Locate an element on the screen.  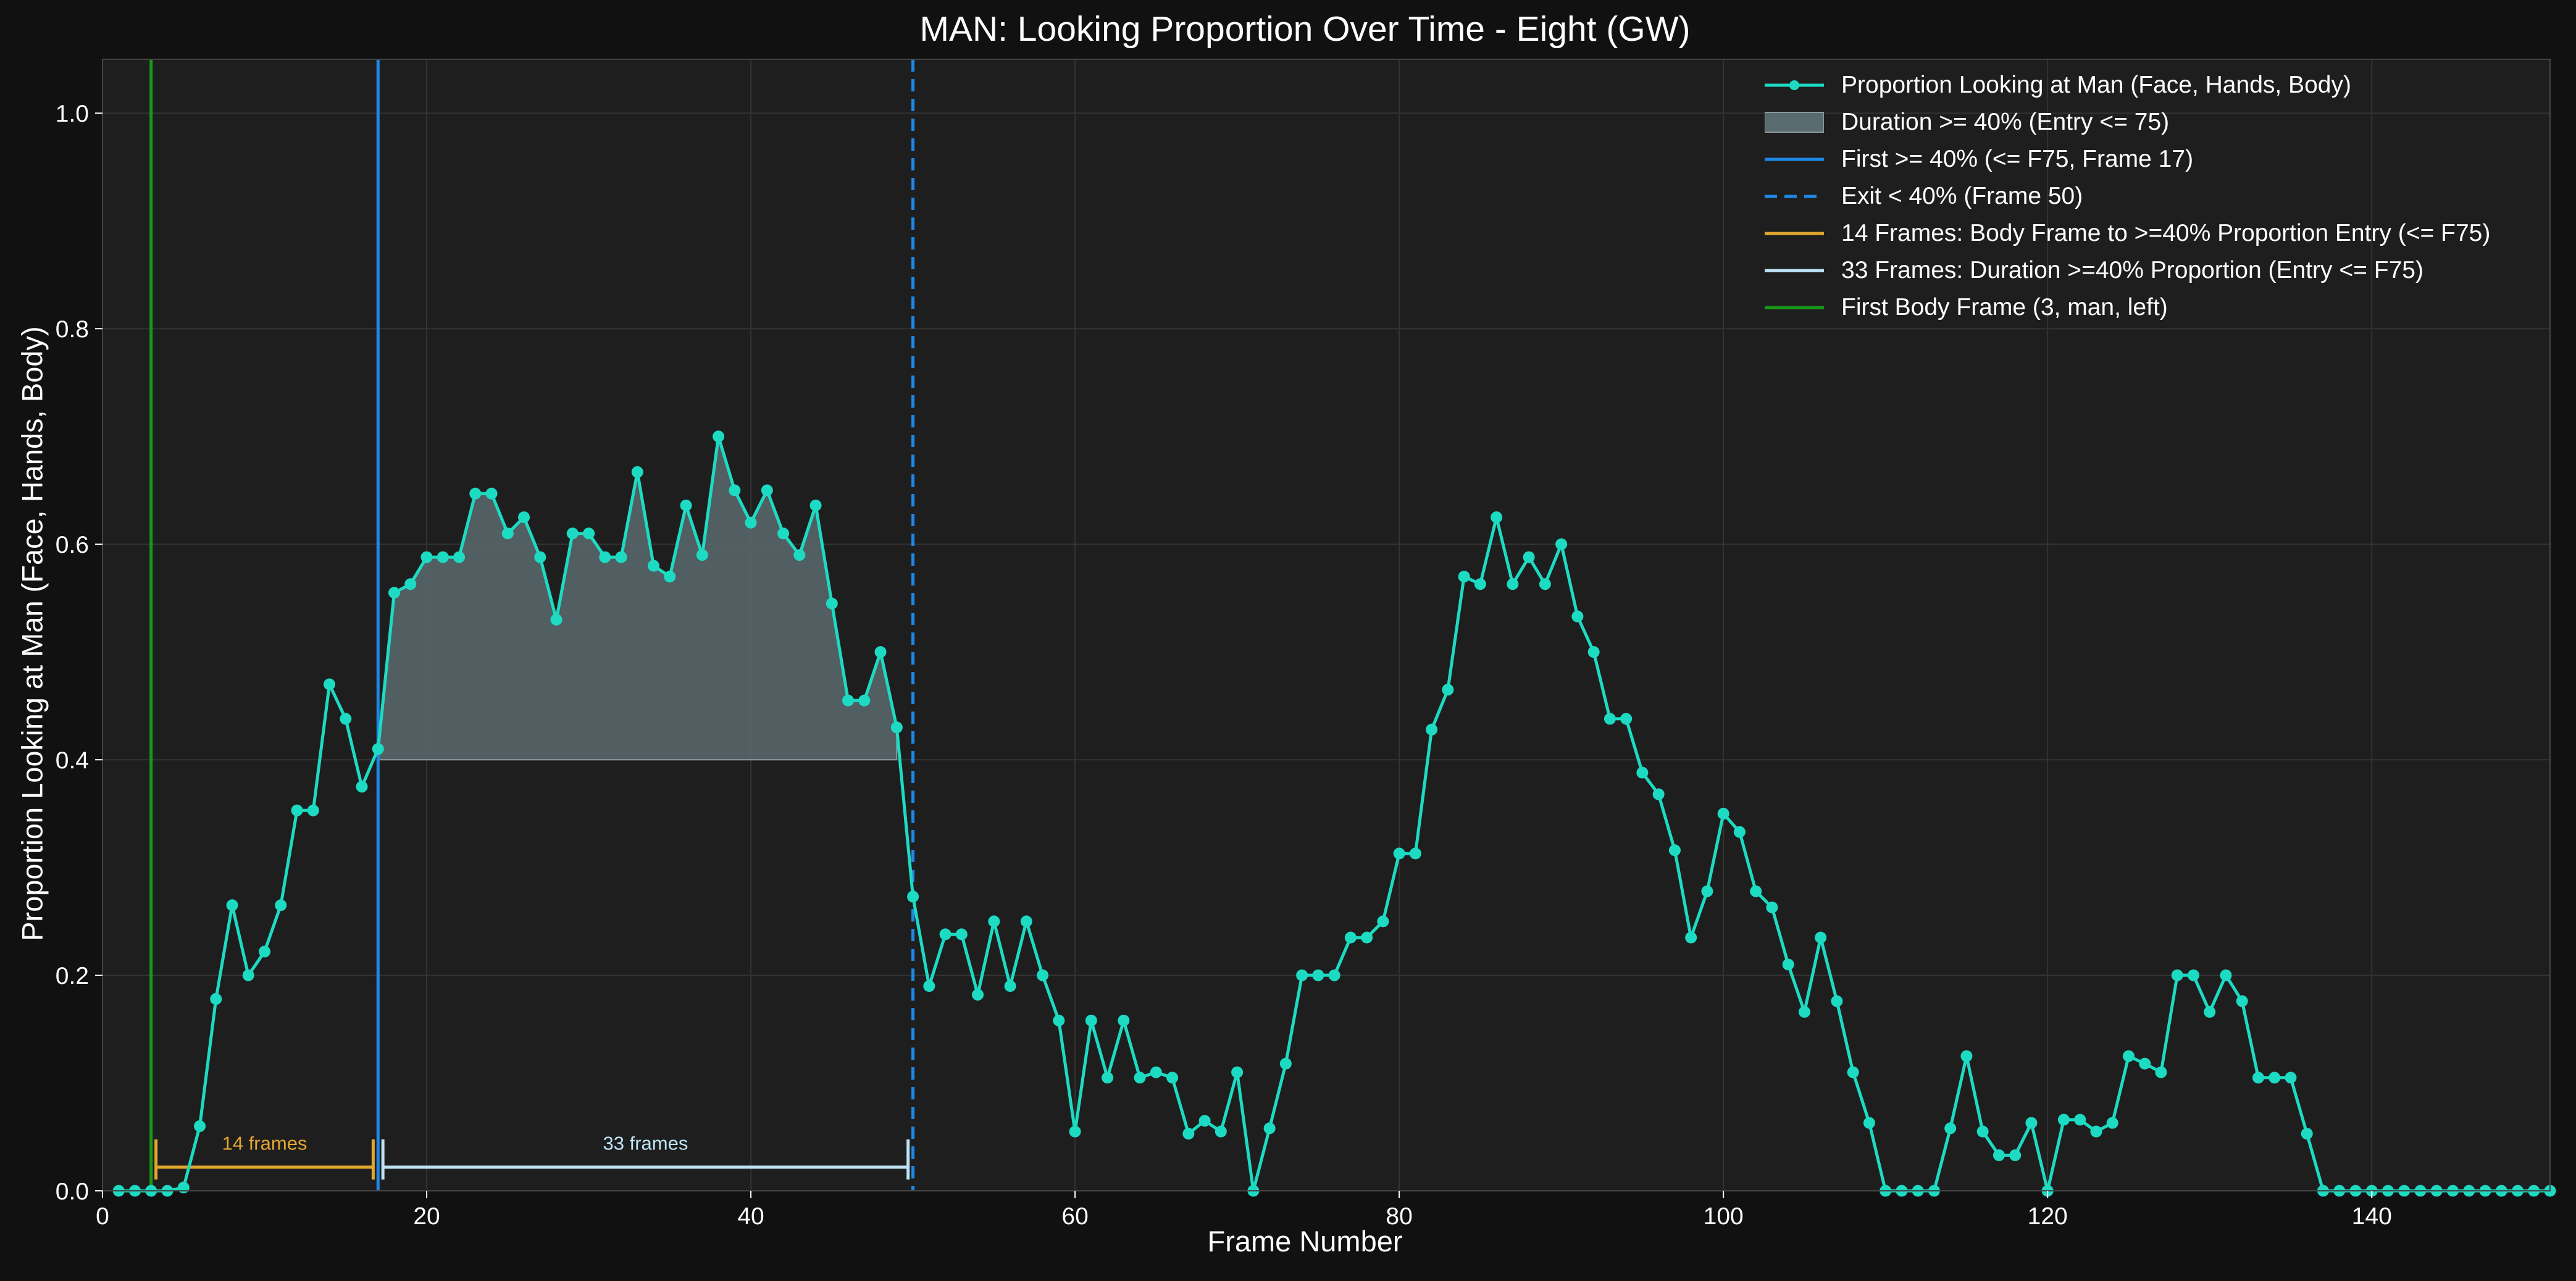
x-tick-label: 140 is located at coordinates (2372, 1216).